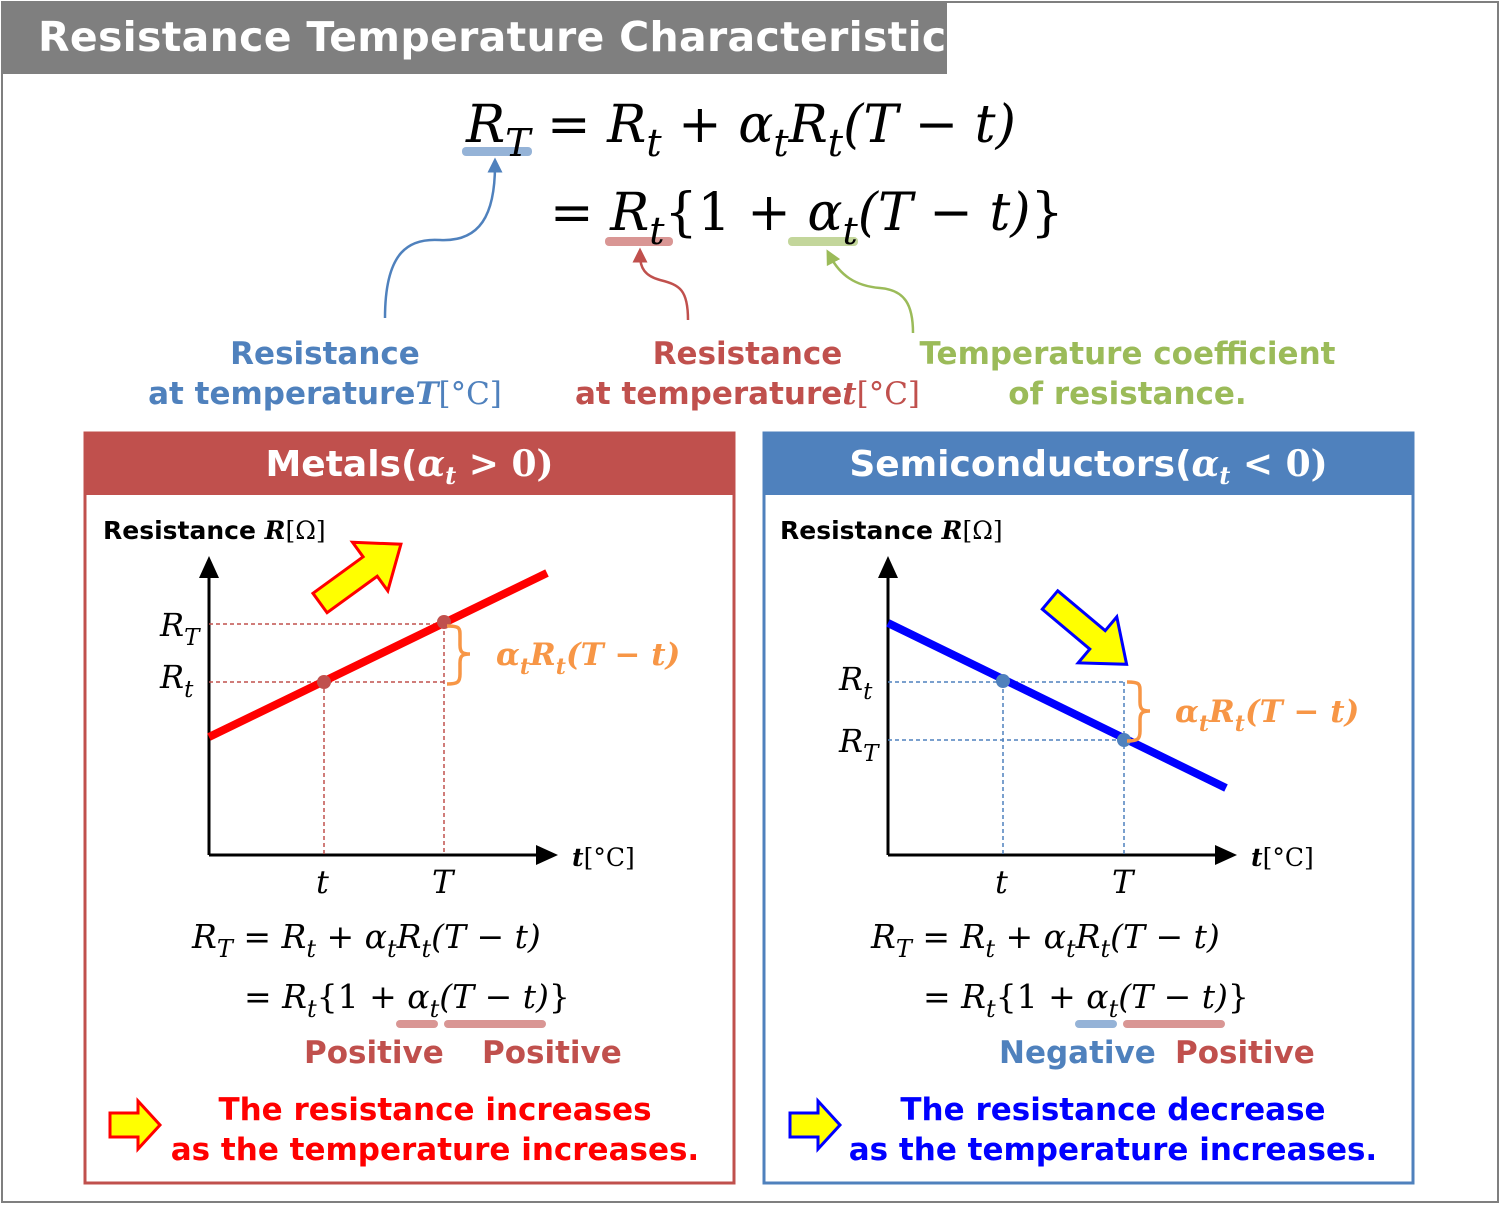 This screenshot has width=1504, height=1207. What do you see at coordinates (176, 680) in the screenshot?
I see `metals-tick-Rt: Rt` at bounding box center [176, 680].